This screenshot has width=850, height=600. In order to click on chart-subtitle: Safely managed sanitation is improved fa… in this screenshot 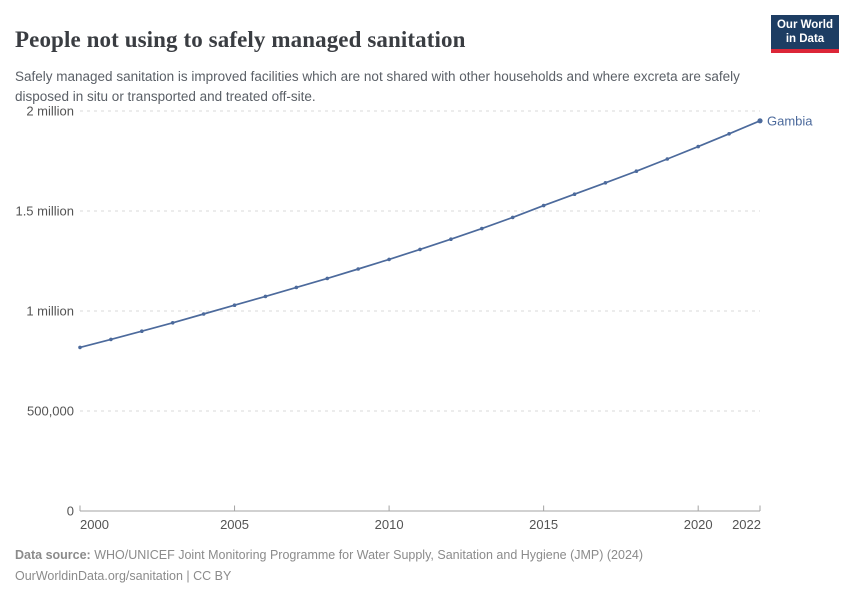, I will do `click(377, 86)`.